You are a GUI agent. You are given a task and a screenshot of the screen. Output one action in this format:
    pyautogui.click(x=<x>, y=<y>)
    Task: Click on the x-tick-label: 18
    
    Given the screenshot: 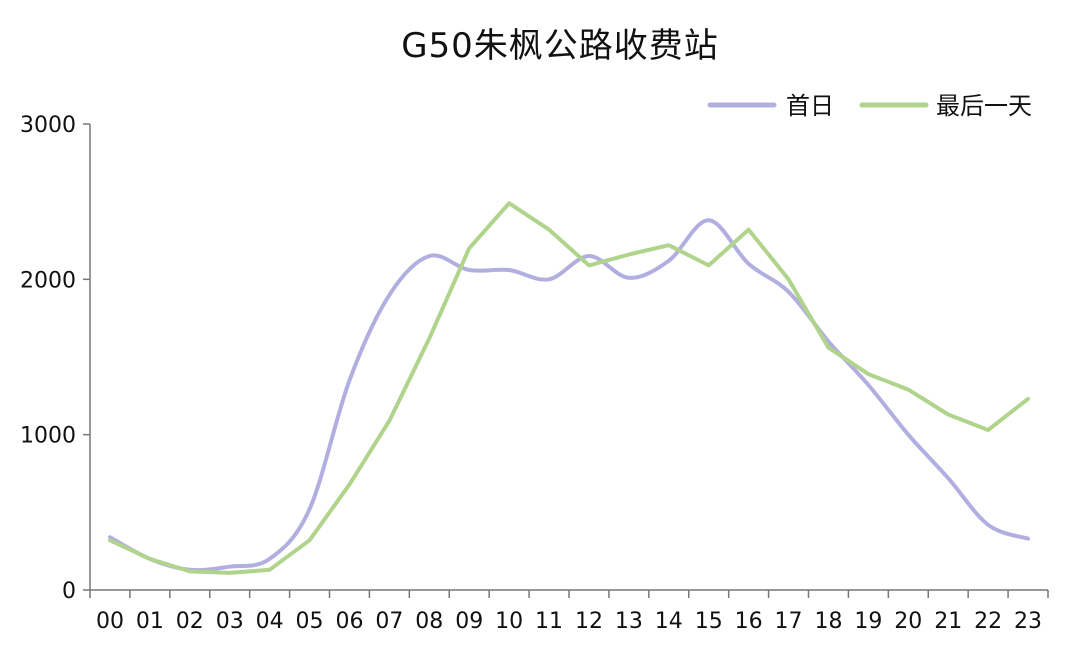 What is the action you would take?
    pyautogui.click(x=828, y=621)
    